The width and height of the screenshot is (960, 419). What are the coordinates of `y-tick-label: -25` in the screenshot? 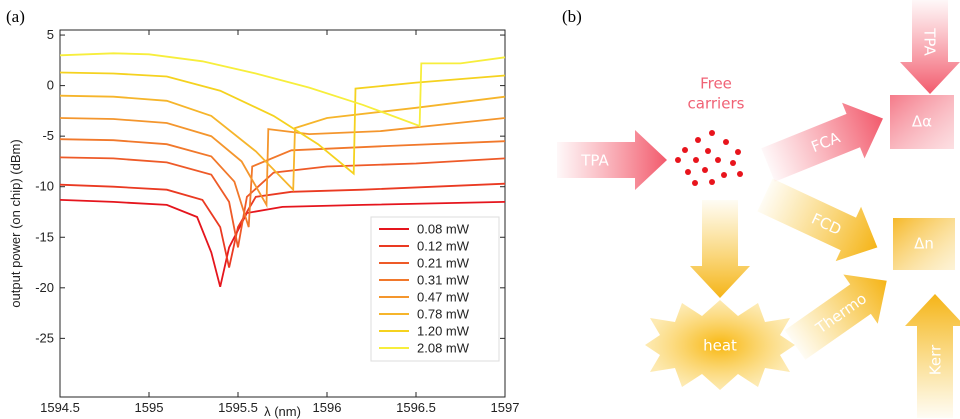 It's located at (44, 337).